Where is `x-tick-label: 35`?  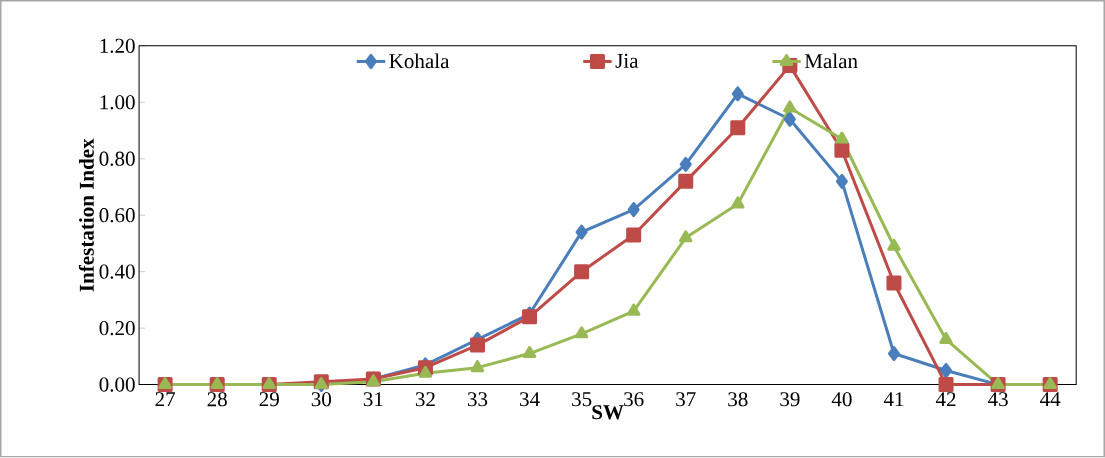 x-tick-label: 35 is located at coordinates (582, 399).